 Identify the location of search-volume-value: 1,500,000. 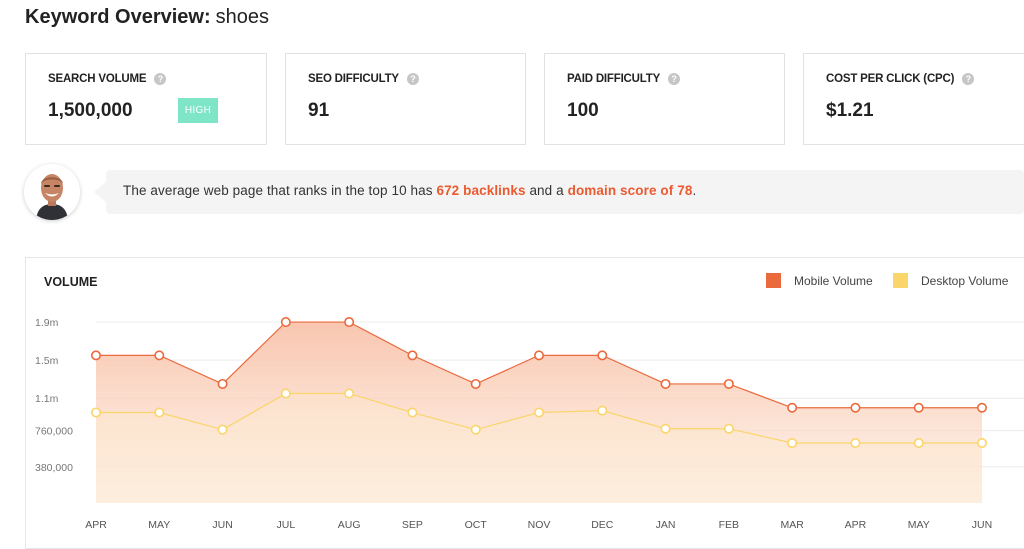
(90, 110).